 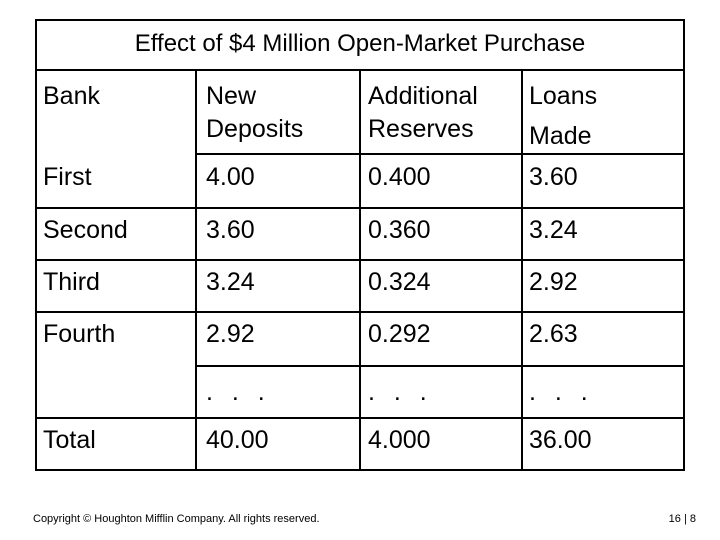 What do you see at coordinates (71, 282) in the screenshot?
I see `row-bank: Third` at bounding box center [71, 282].